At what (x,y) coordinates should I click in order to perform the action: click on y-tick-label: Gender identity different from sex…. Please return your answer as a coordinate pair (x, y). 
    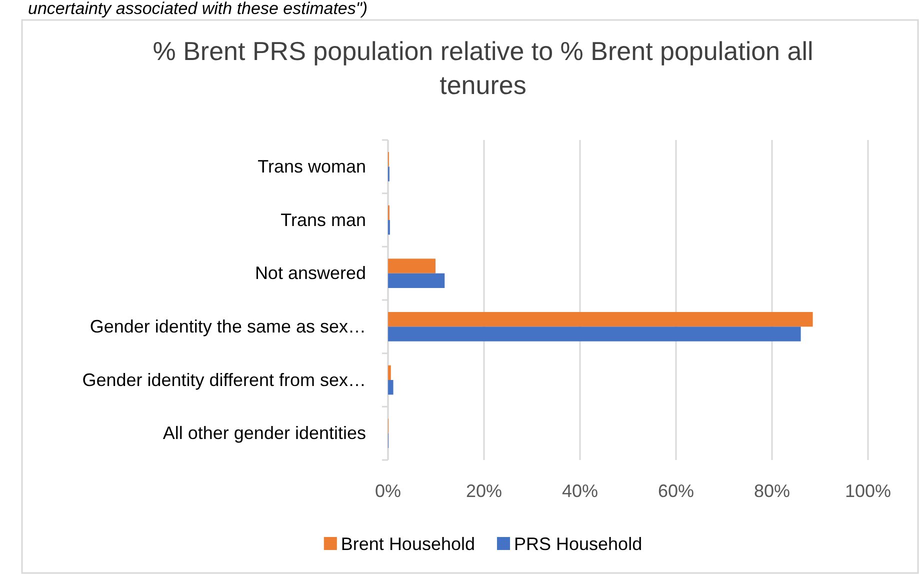
    Looking at the image, I should click on (224, 380).